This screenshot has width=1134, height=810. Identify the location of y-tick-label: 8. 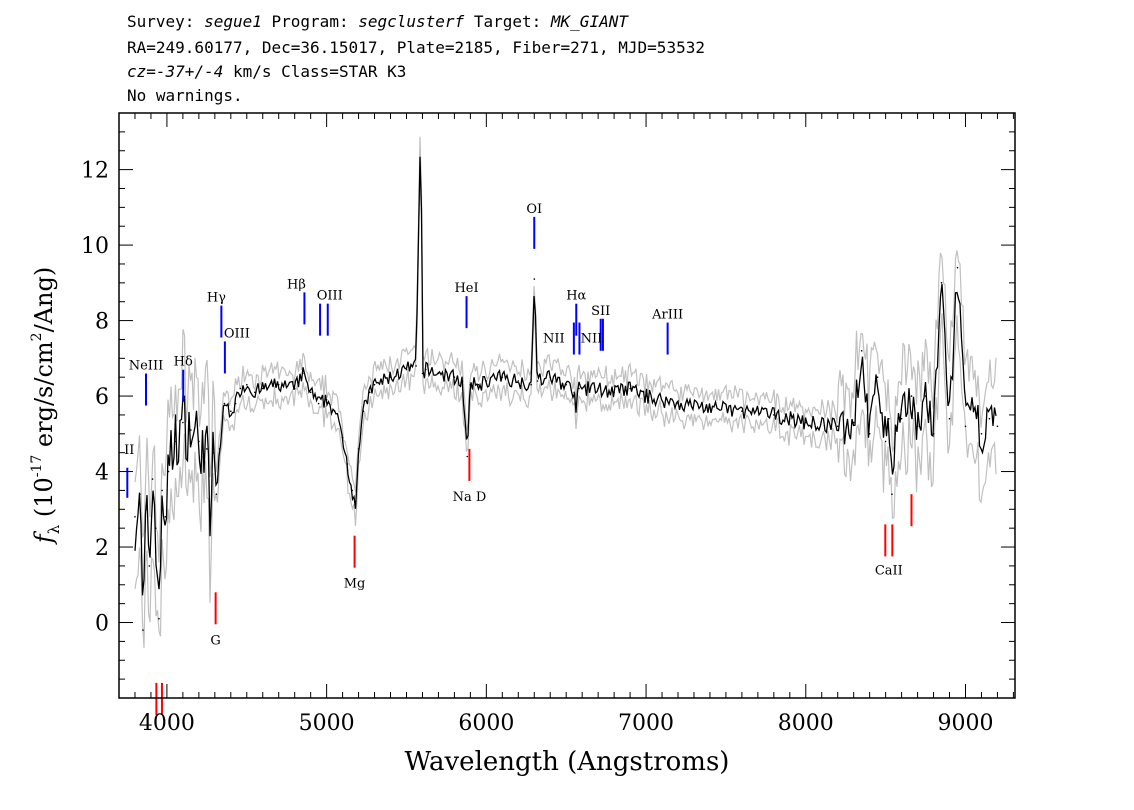
(102, 322).